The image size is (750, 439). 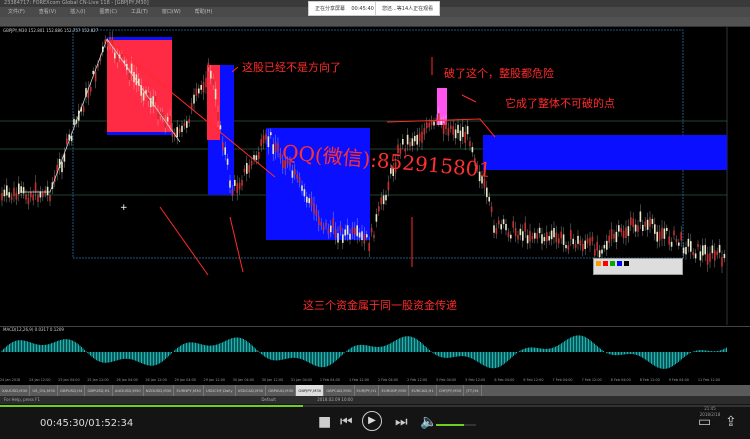 I want to click on chart-tab: EURGBP,M30, so click(x=394, y=390).